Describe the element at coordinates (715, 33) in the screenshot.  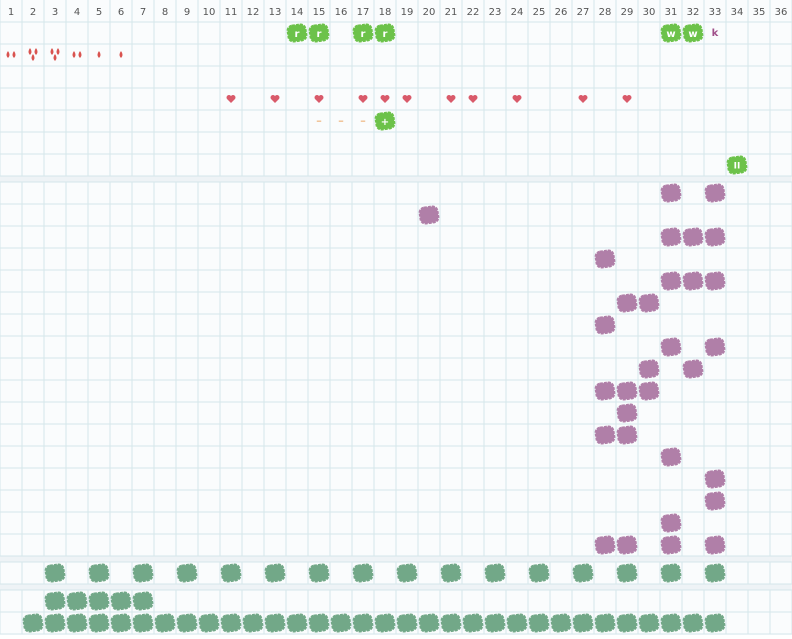
I see `letter: k` at that location.